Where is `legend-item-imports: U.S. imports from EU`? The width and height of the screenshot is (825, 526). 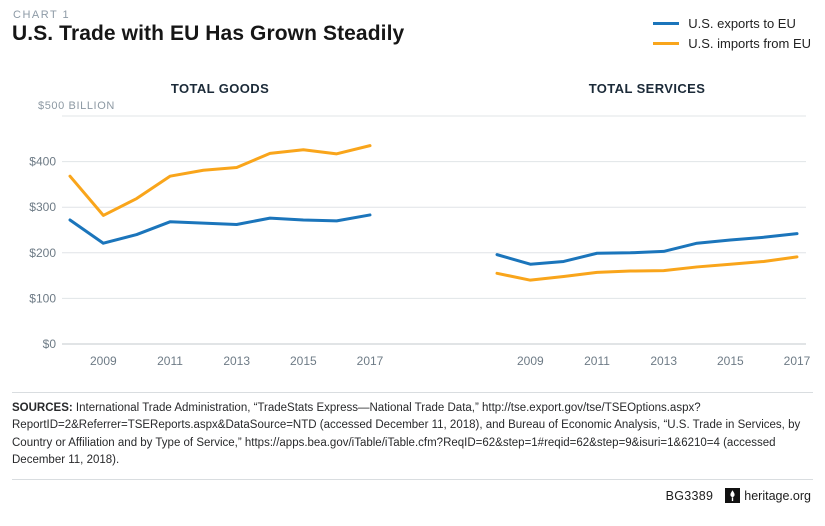
legend-item-imports: U.S. imports from EU is located at coordinates (732, 43).